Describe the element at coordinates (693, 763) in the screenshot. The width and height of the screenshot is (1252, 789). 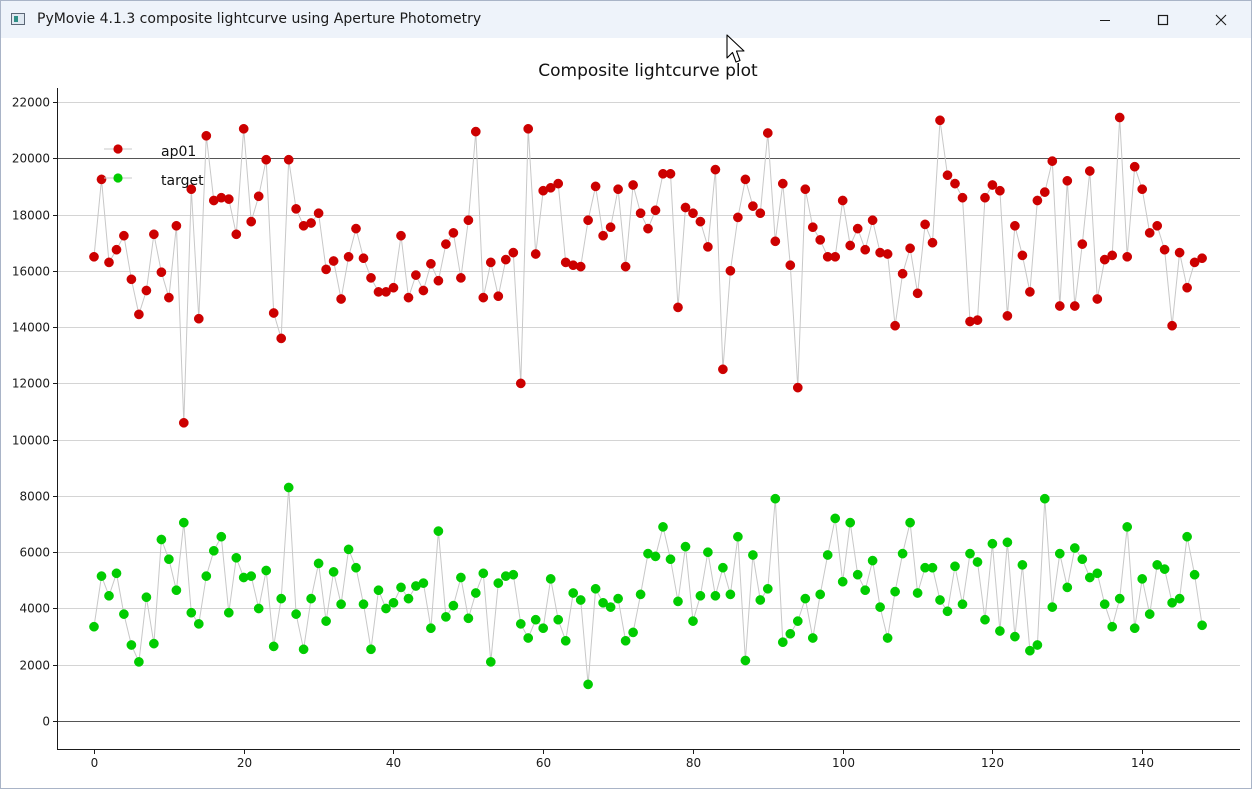
I see `x-tick-label: 80` at that location.